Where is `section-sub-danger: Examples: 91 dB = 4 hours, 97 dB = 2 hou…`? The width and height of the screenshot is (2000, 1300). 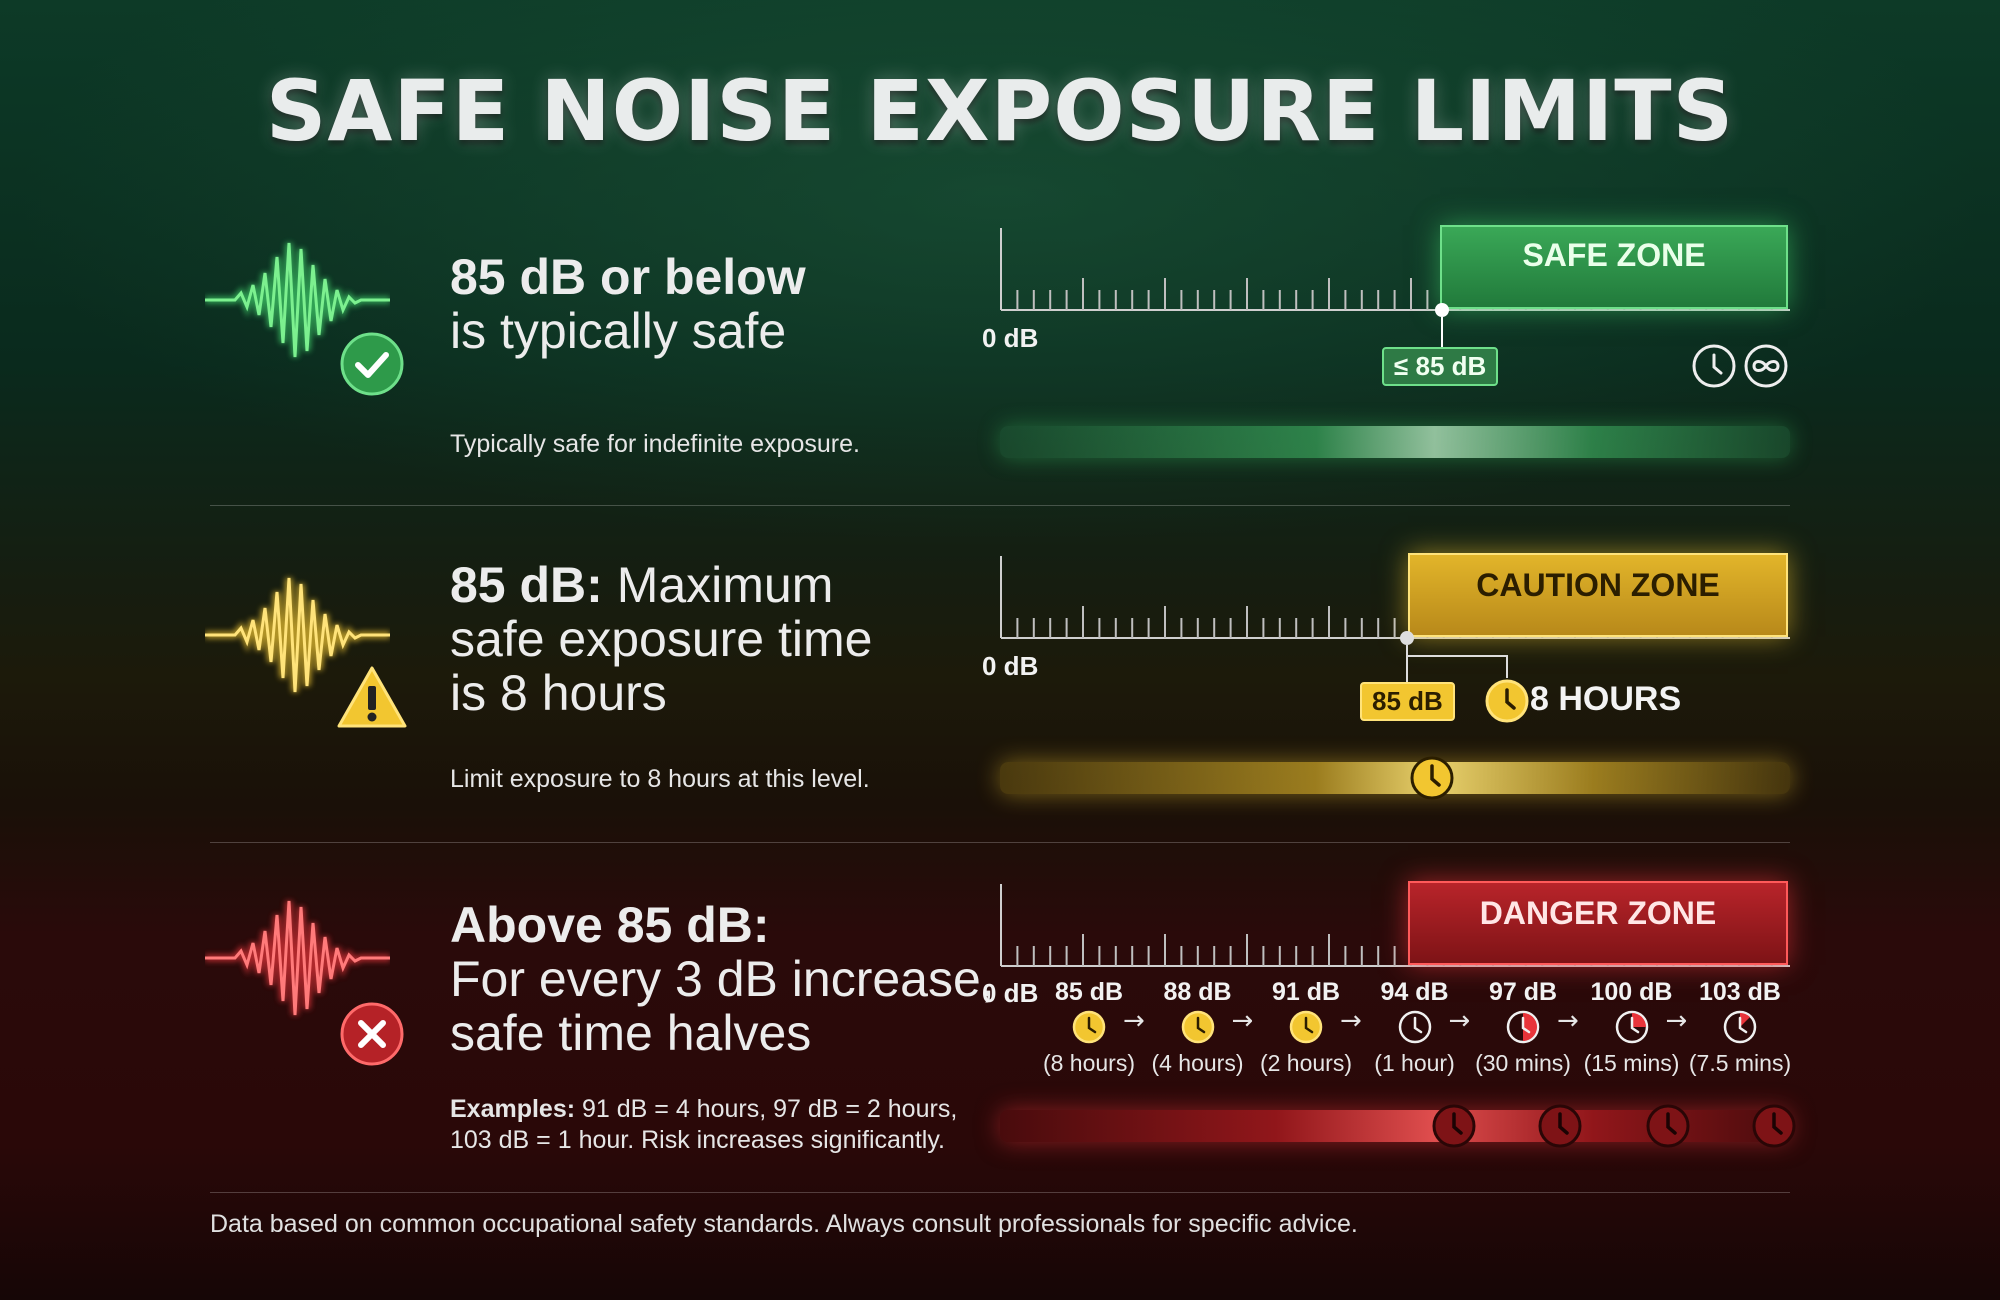 section-sub-danger: Examples: 91 dB = 4 hours, 97 dB = 2 hou… is located at coordinates (703, 1125).